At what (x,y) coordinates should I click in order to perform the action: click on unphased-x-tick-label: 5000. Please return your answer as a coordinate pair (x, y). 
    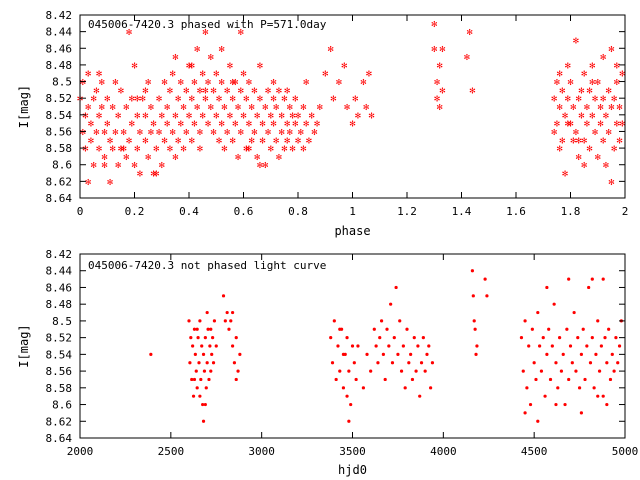
    Looking at the image, I should click on (625, 451).